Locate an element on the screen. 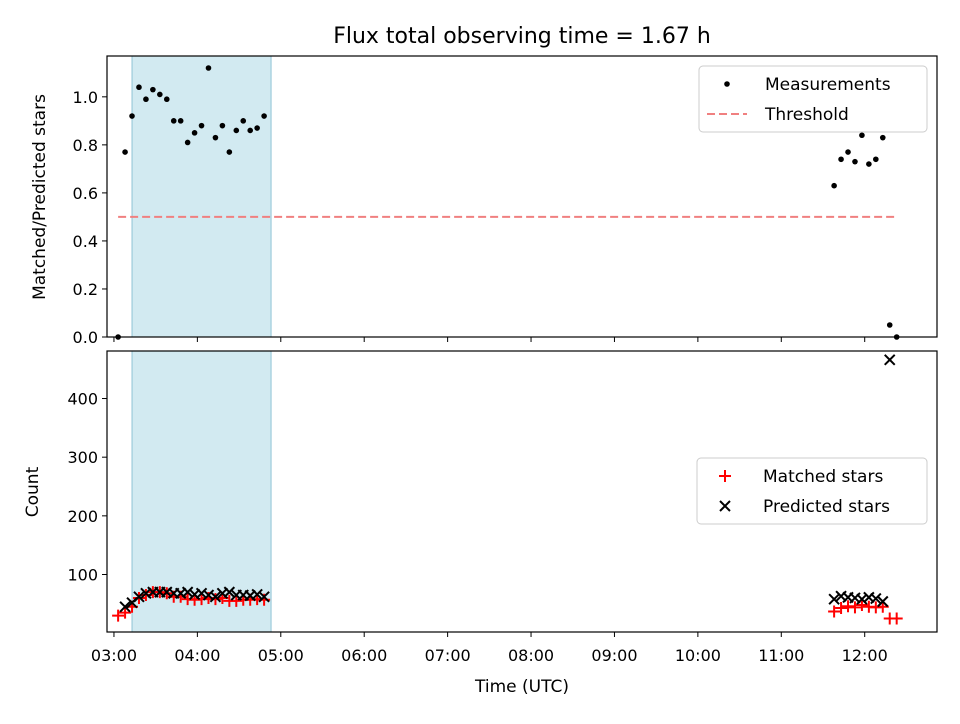 This screenshot has height=724, width=960. bottom-y-axis-label: Count is located at coordinates (33, 491).